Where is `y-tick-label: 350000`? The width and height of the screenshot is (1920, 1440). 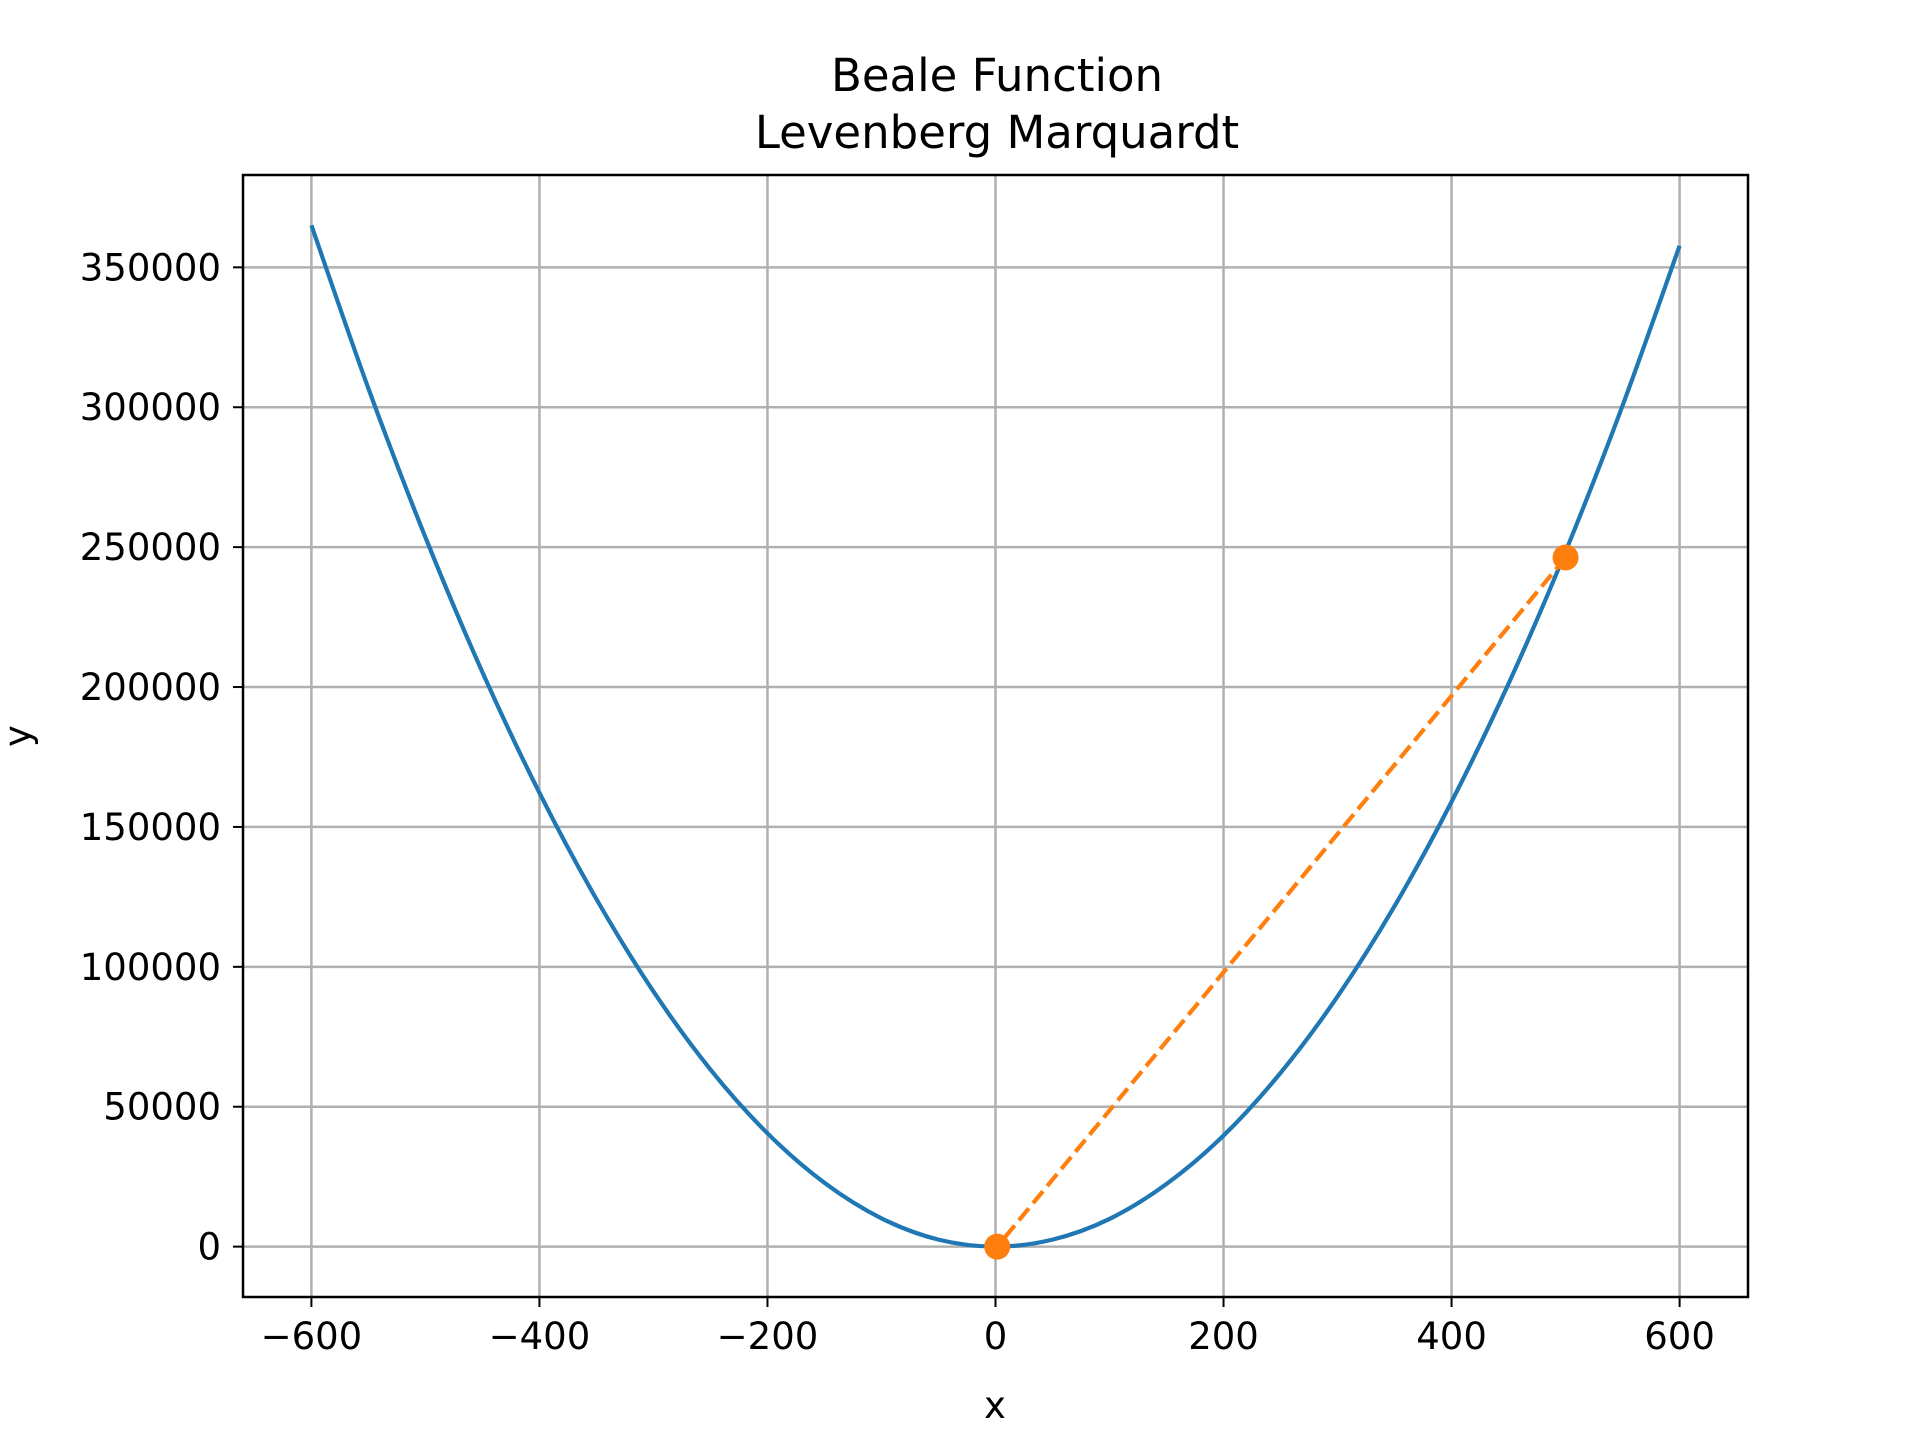 y-tick-label: 350000 is located at coordinates (150, 267).